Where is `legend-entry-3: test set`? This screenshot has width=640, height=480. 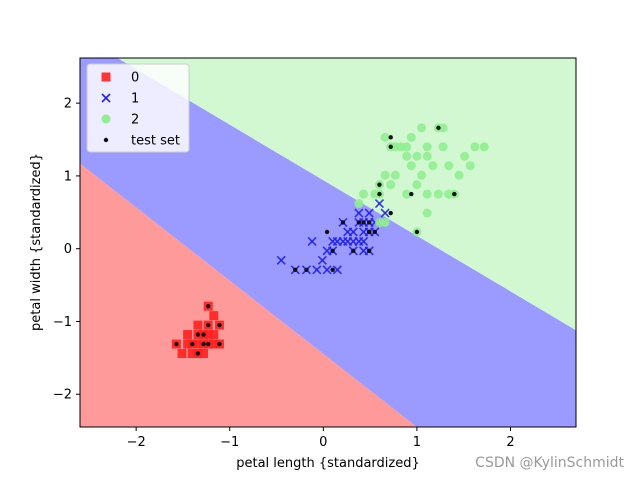
legend-entry-3: test set is located at coordinates (141, 141).